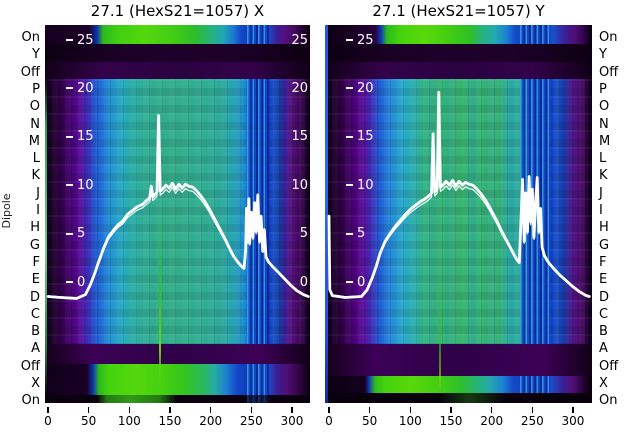 The height and width of the screenshot is (440, 640). I want to click on dipole-row-label-right: N, so click(604, 124).